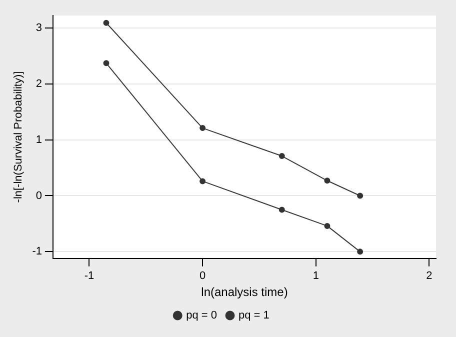 Image resolution: width=456 pixels, height=337 pixels. I want to click on legend-label: pq = 1, so click(254, 316).